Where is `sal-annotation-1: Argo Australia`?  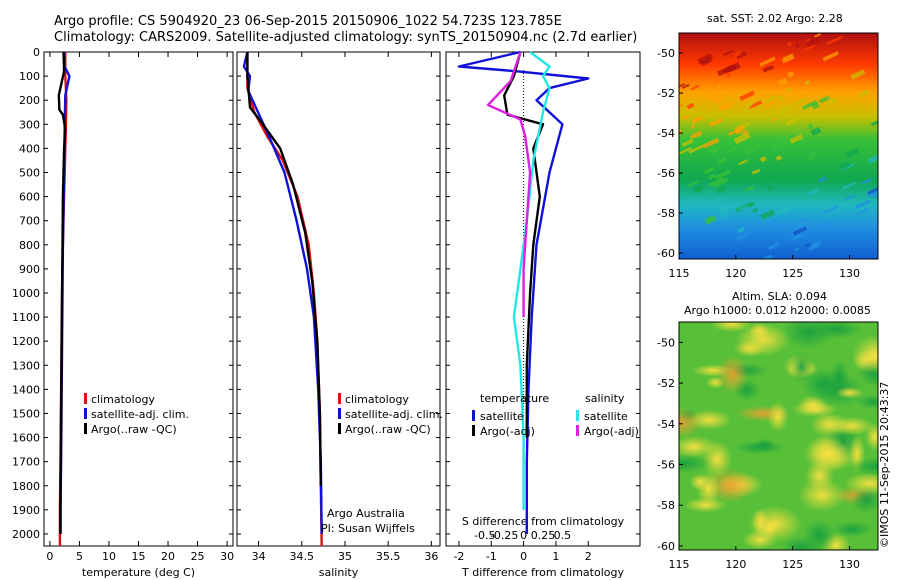 sal-annotation-1: Argo Australia is located at coordinates (366, 513).